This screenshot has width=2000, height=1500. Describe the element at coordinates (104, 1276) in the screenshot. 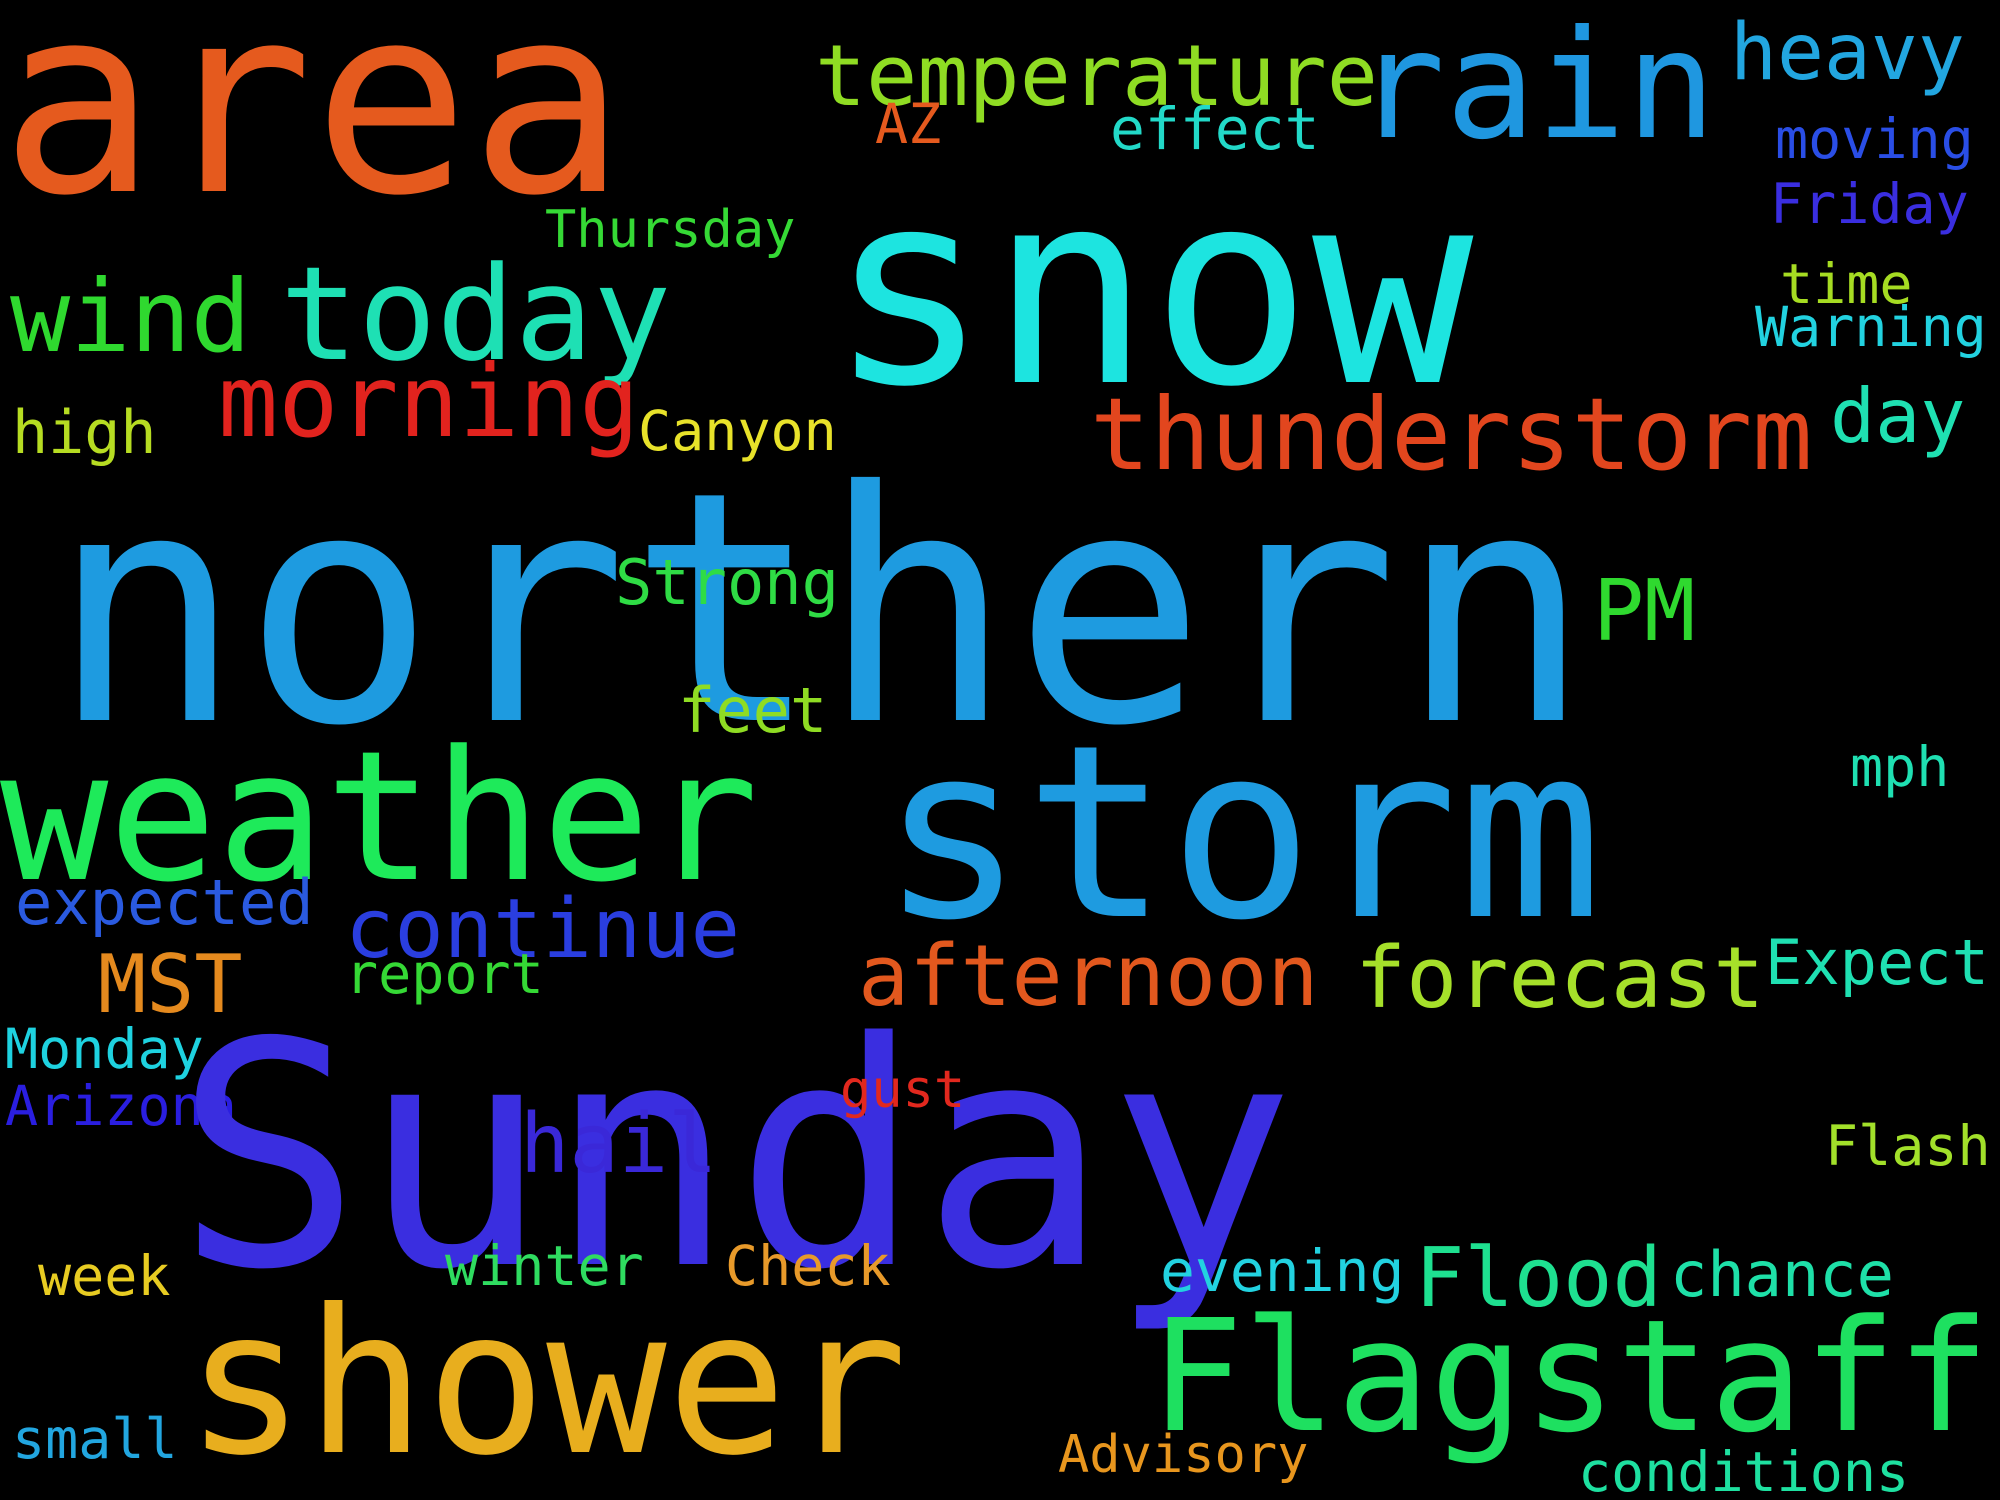

I see `word-week: week` at that location.